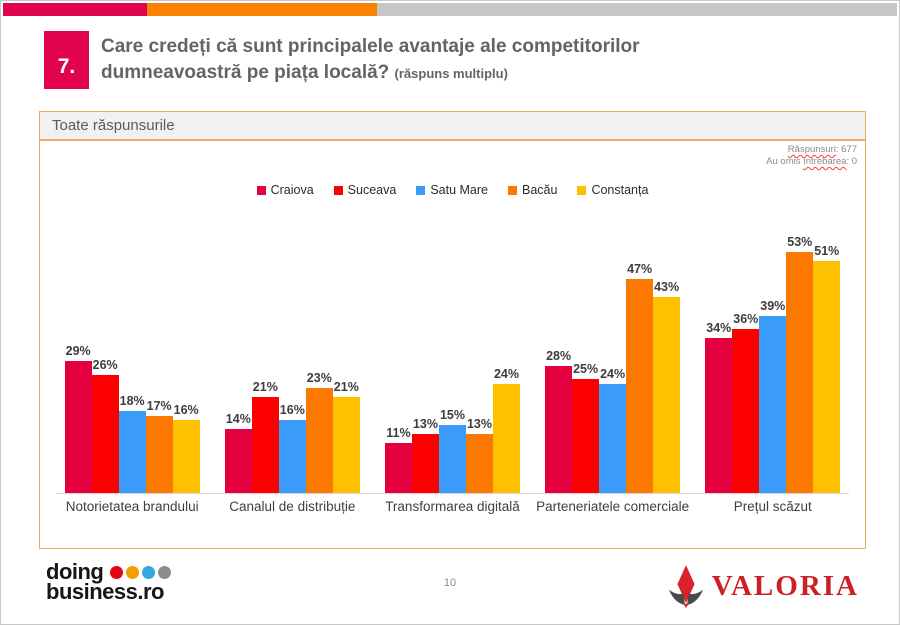  I want to click on valoria-logo-icon, so click(685, 586).